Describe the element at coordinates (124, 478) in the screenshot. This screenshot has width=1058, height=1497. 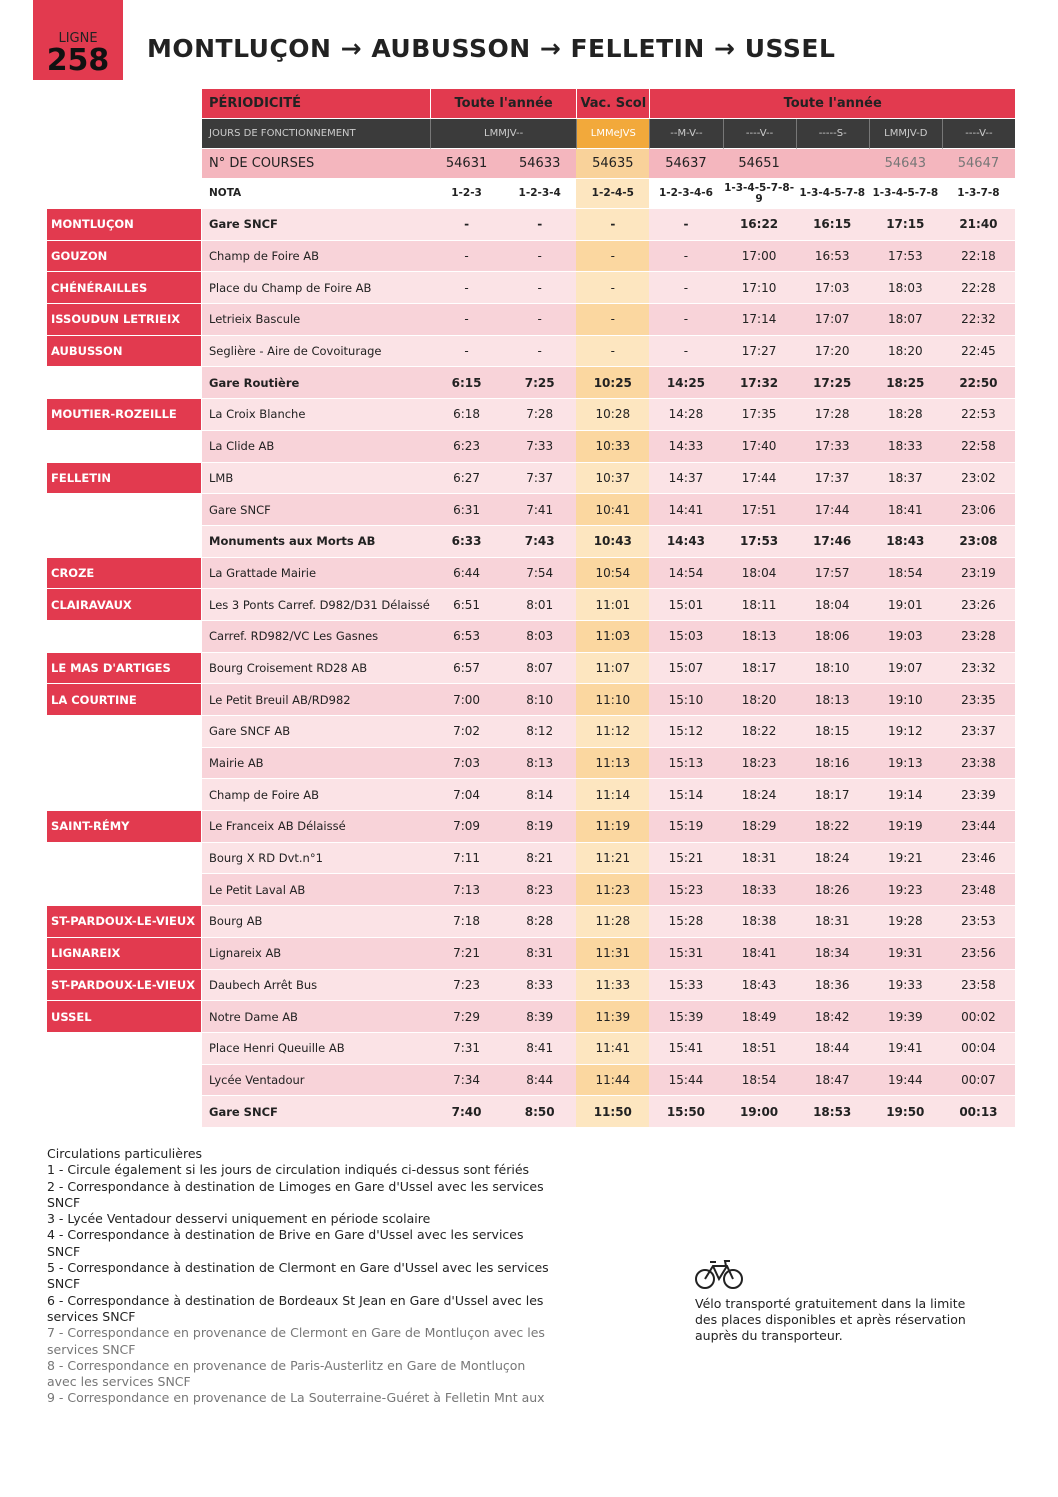
I see `commune: FELLETIN` at that location.